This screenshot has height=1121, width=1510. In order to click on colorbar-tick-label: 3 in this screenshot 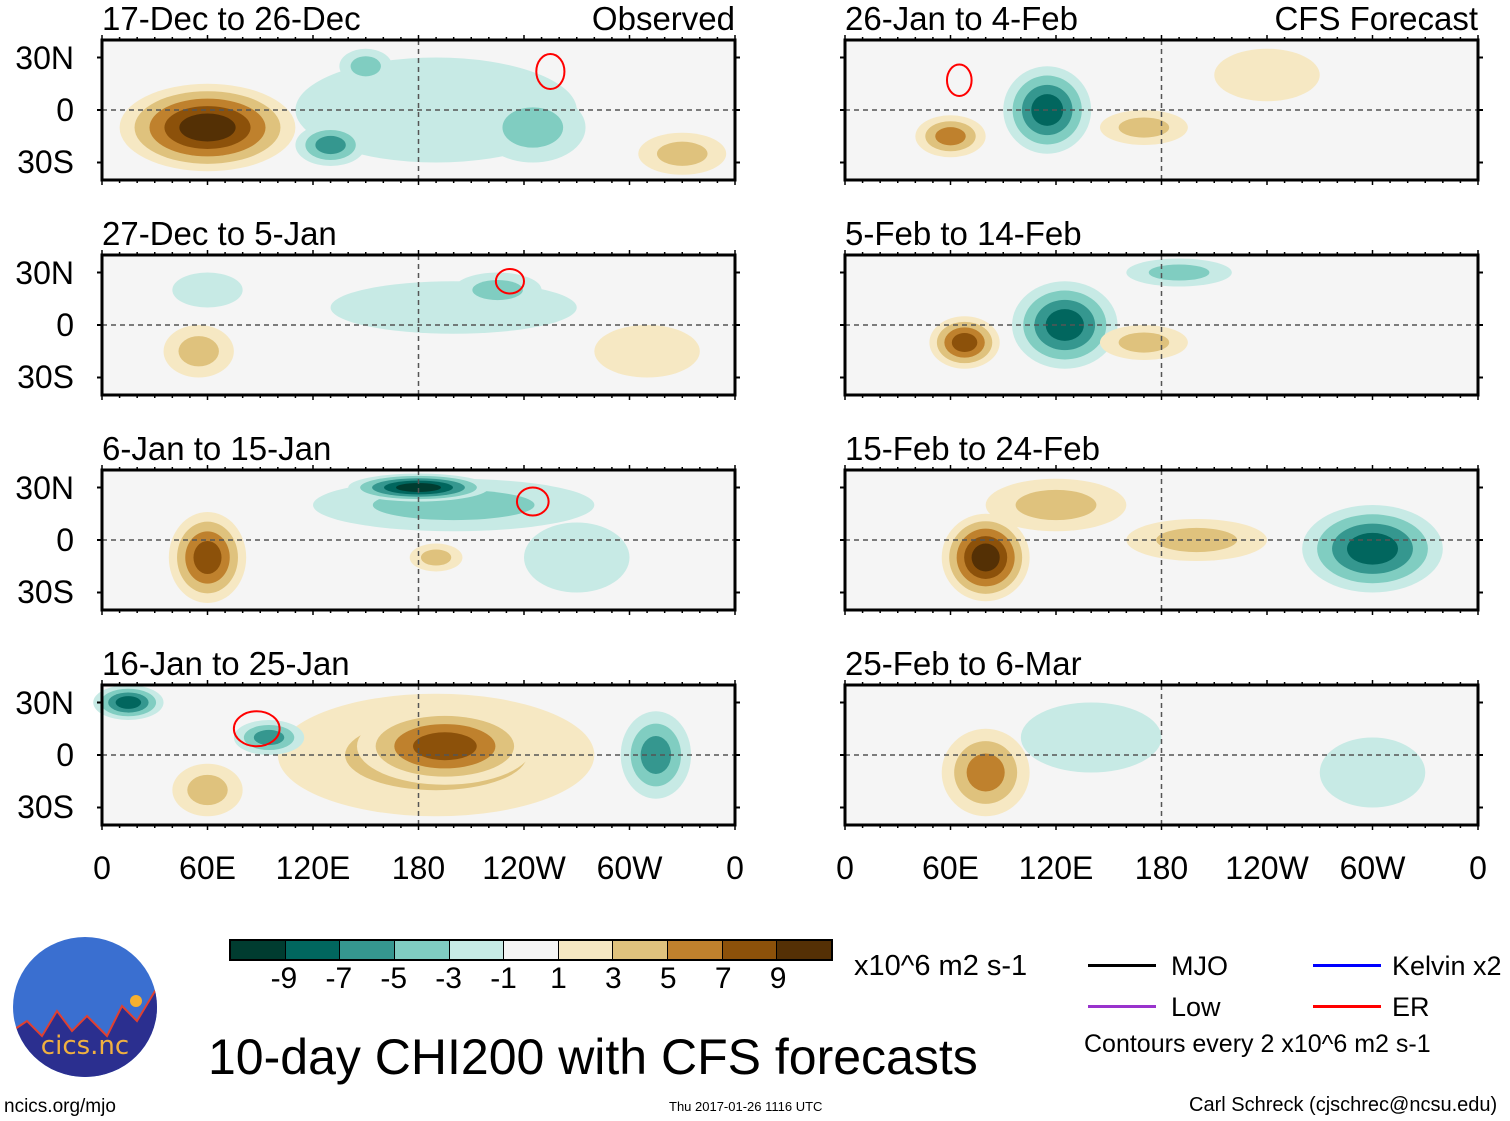, I will do `click(613, 978)`.